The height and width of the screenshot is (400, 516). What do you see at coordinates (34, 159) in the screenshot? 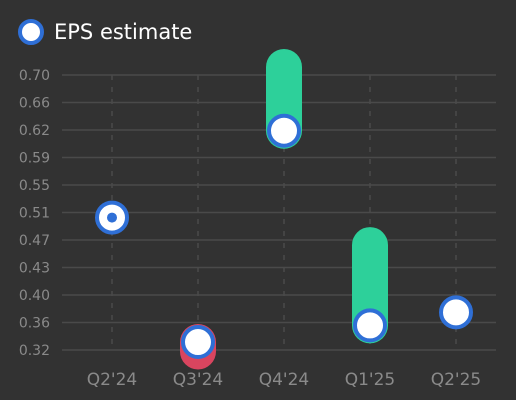
I see `y-tick-label: 0.59` at bounding box center [34, 159].